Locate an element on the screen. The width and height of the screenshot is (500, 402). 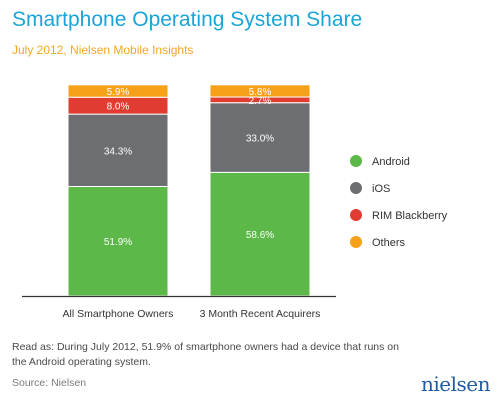
data-label-others: 5.8% is located at coordinates (260, 92).